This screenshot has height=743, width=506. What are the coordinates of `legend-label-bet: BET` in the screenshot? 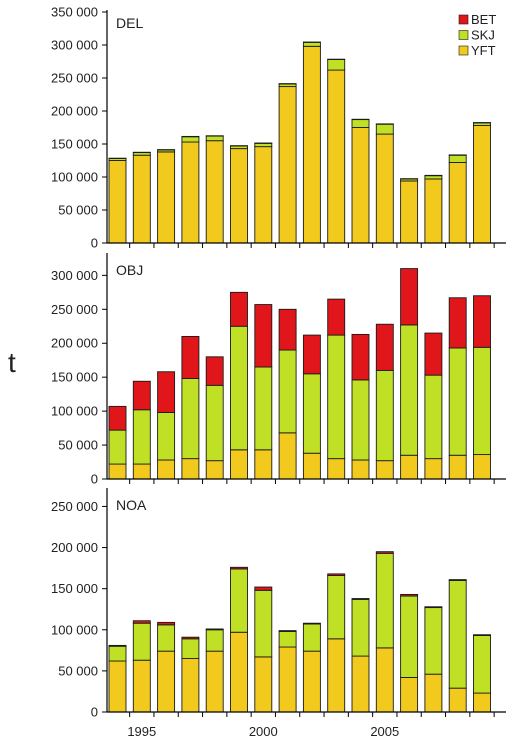 It's located at (483, 19).